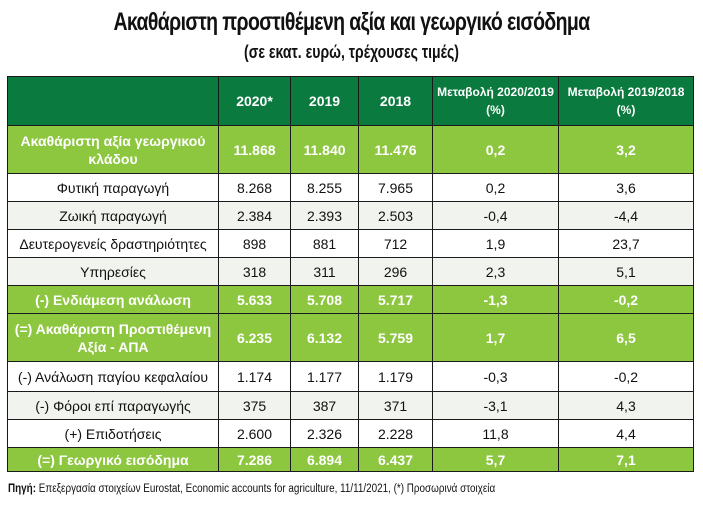 The image size is (703, 523). What do you see at coordinates (324, 187) in the screenshot?
I see `table-cell: 8.255` at bounding box center [324, 187].